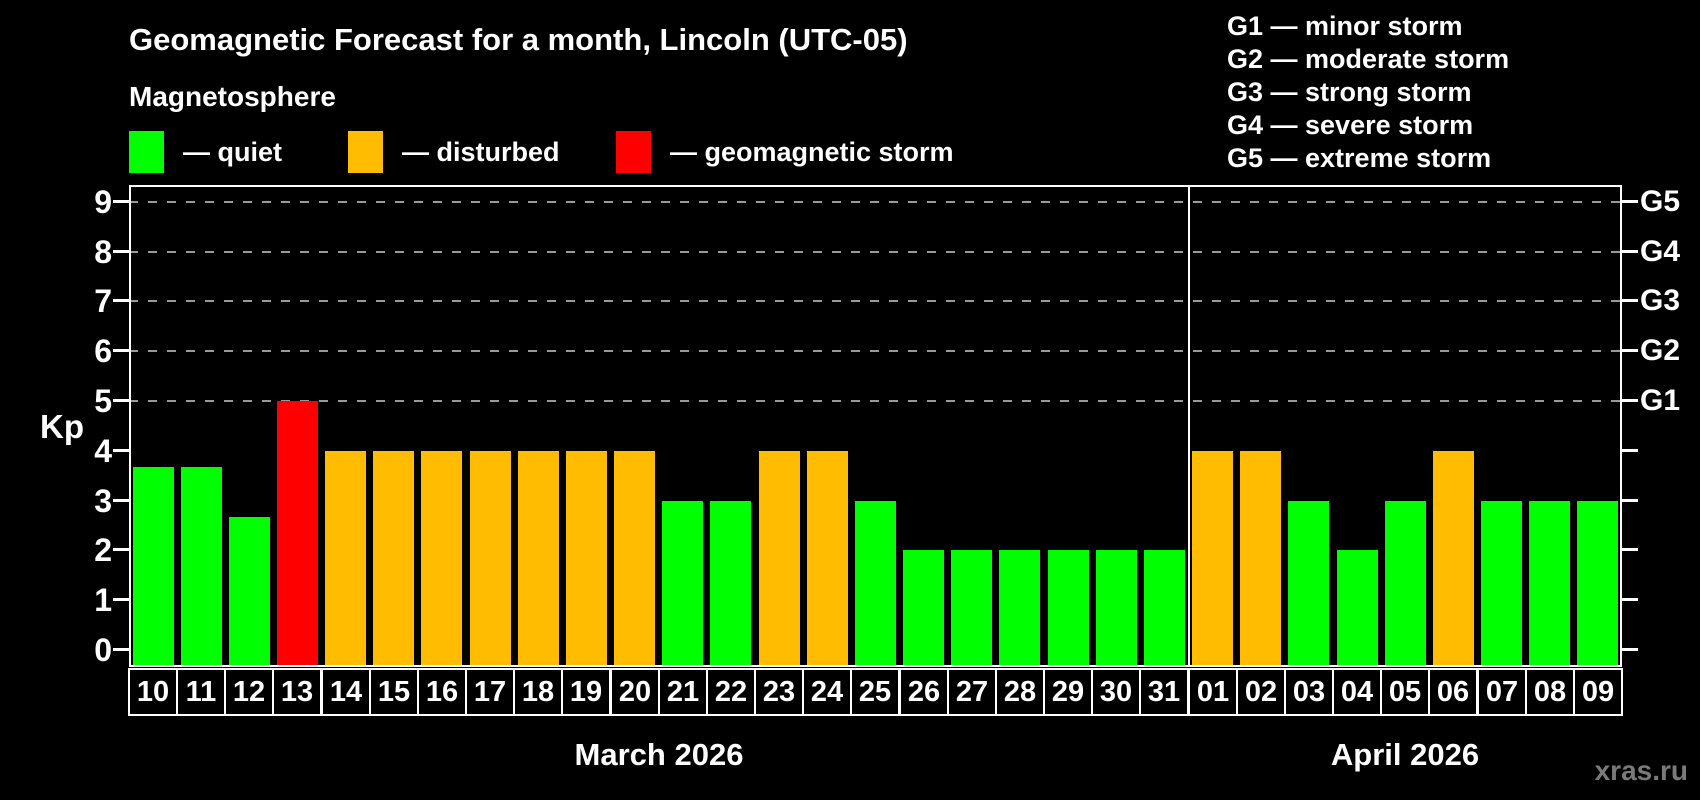  What do you see at coordinates (1660, 201) in the screenshot?
I see `right-axis-label-g5: G5` at bounding box center [1660, 201].